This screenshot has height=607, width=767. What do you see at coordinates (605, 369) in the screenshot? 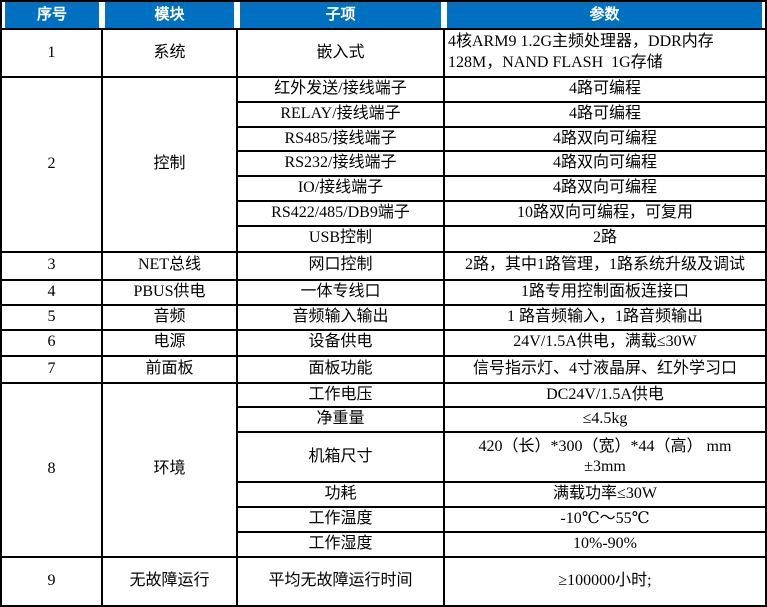
I see `cell-param: 信号指示灯、4寸液晶屏、红外学习口` at bounding box center [605, 369].